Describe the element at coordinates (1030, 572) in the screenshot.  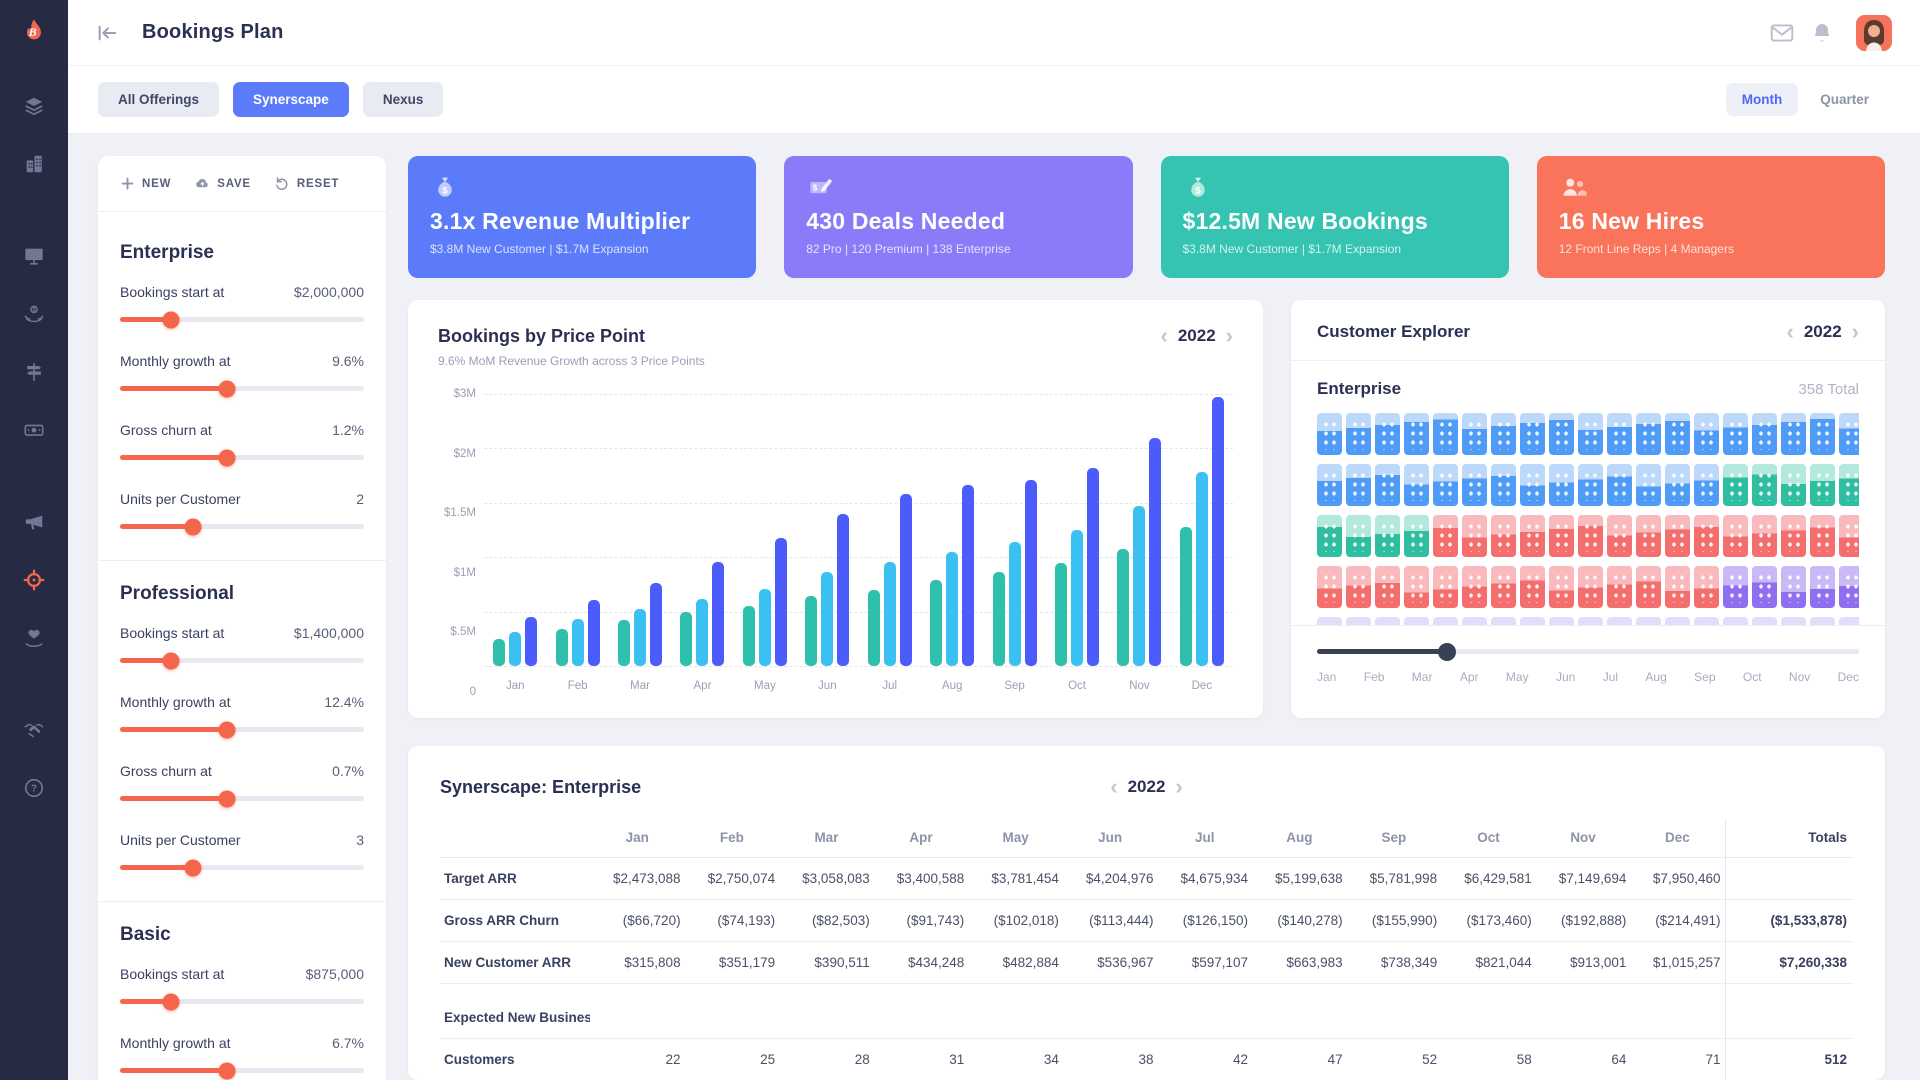
I see `bar-enterprise-sep` at that location.